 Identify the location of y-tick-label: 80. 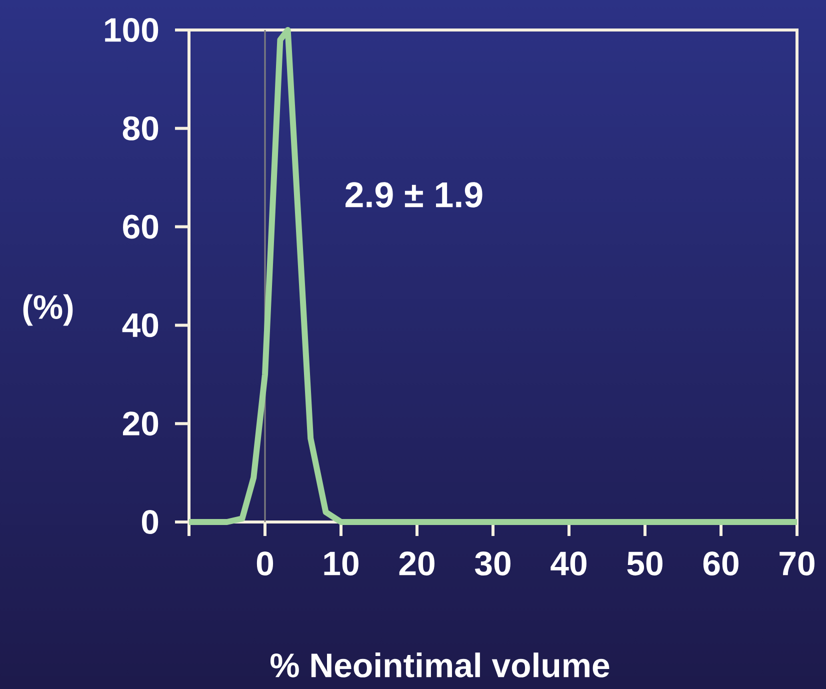
(140, 128).